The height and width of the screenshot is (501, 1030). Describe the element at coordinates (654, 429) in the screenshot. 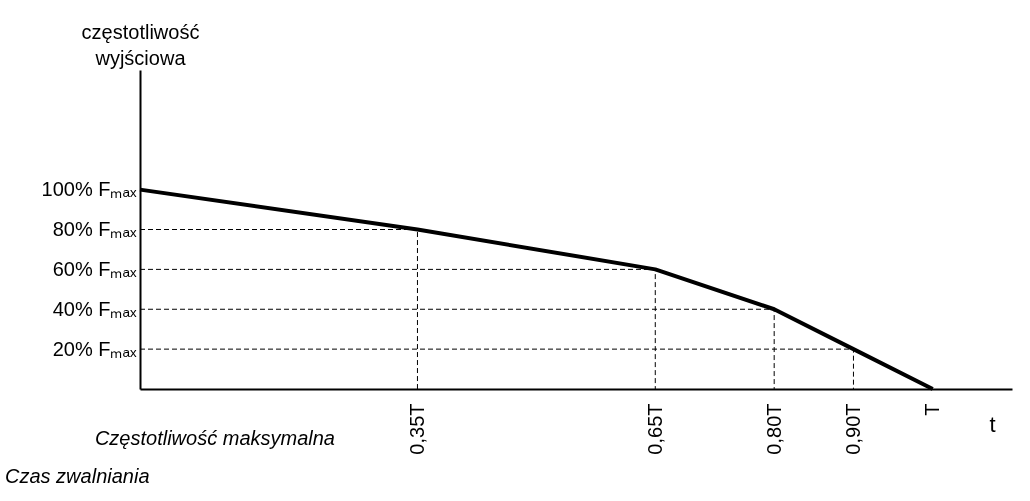

I see `x-tick-label: 0,65T` at that location.